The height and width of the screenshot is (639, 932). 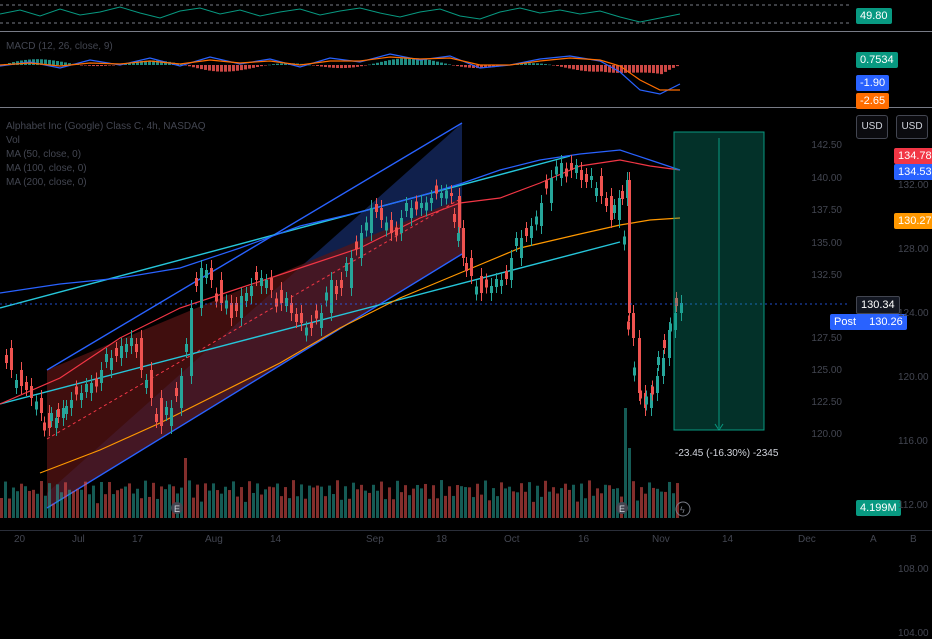 I want to click on ma50-price-badge: 134.53, so click(x=913, y=172).